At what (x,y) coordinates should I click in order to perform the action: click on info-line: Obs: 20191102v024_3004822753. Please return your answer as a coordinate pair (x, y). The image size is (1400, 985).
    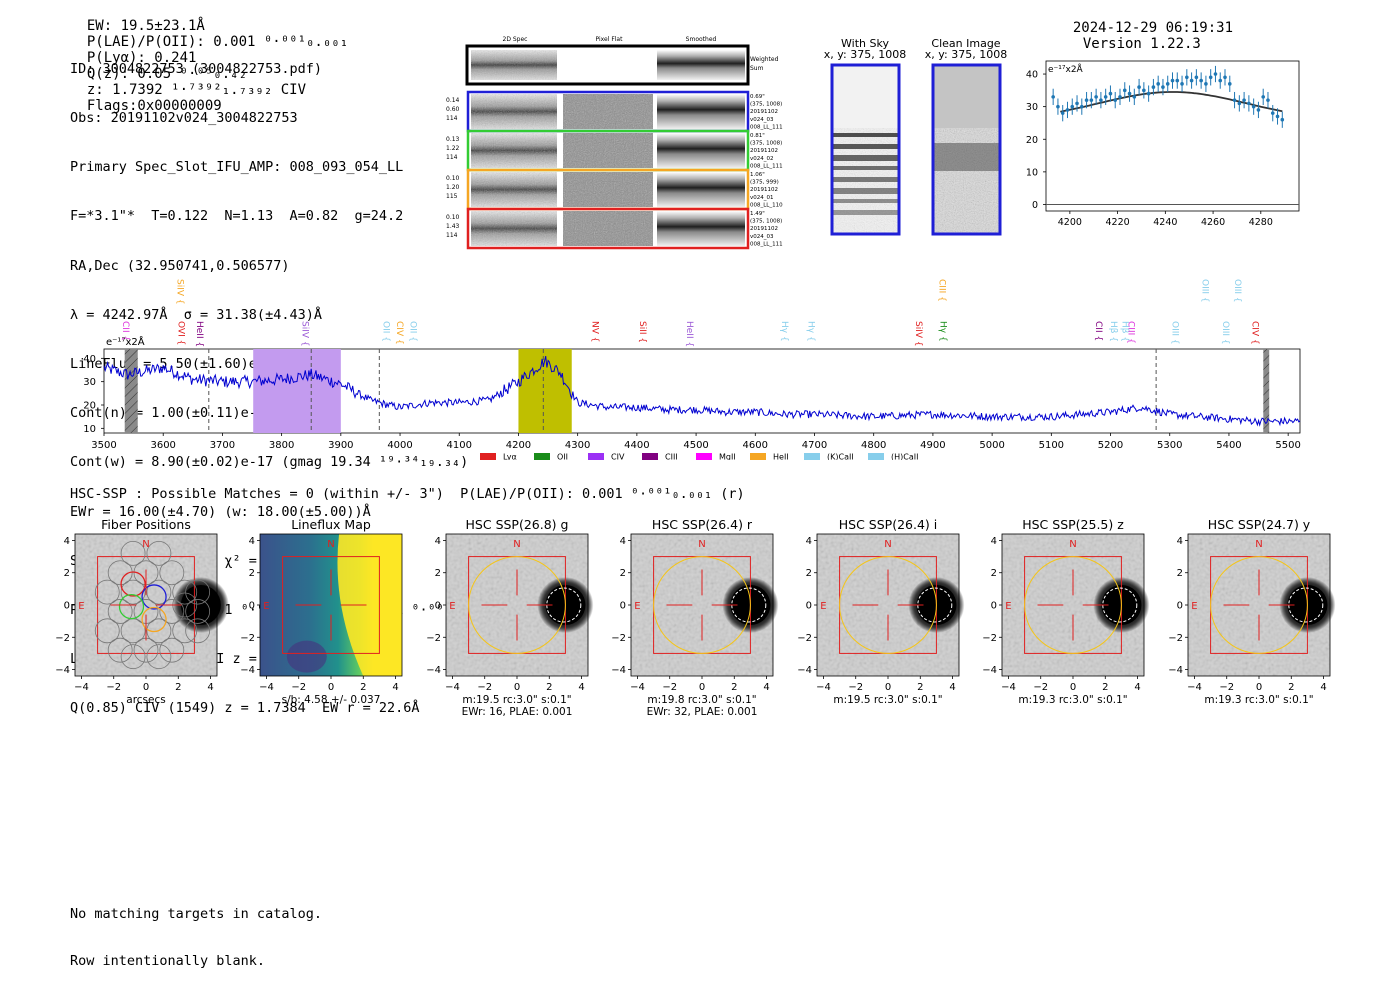
    Looking at the image, I should click on (184, 118).